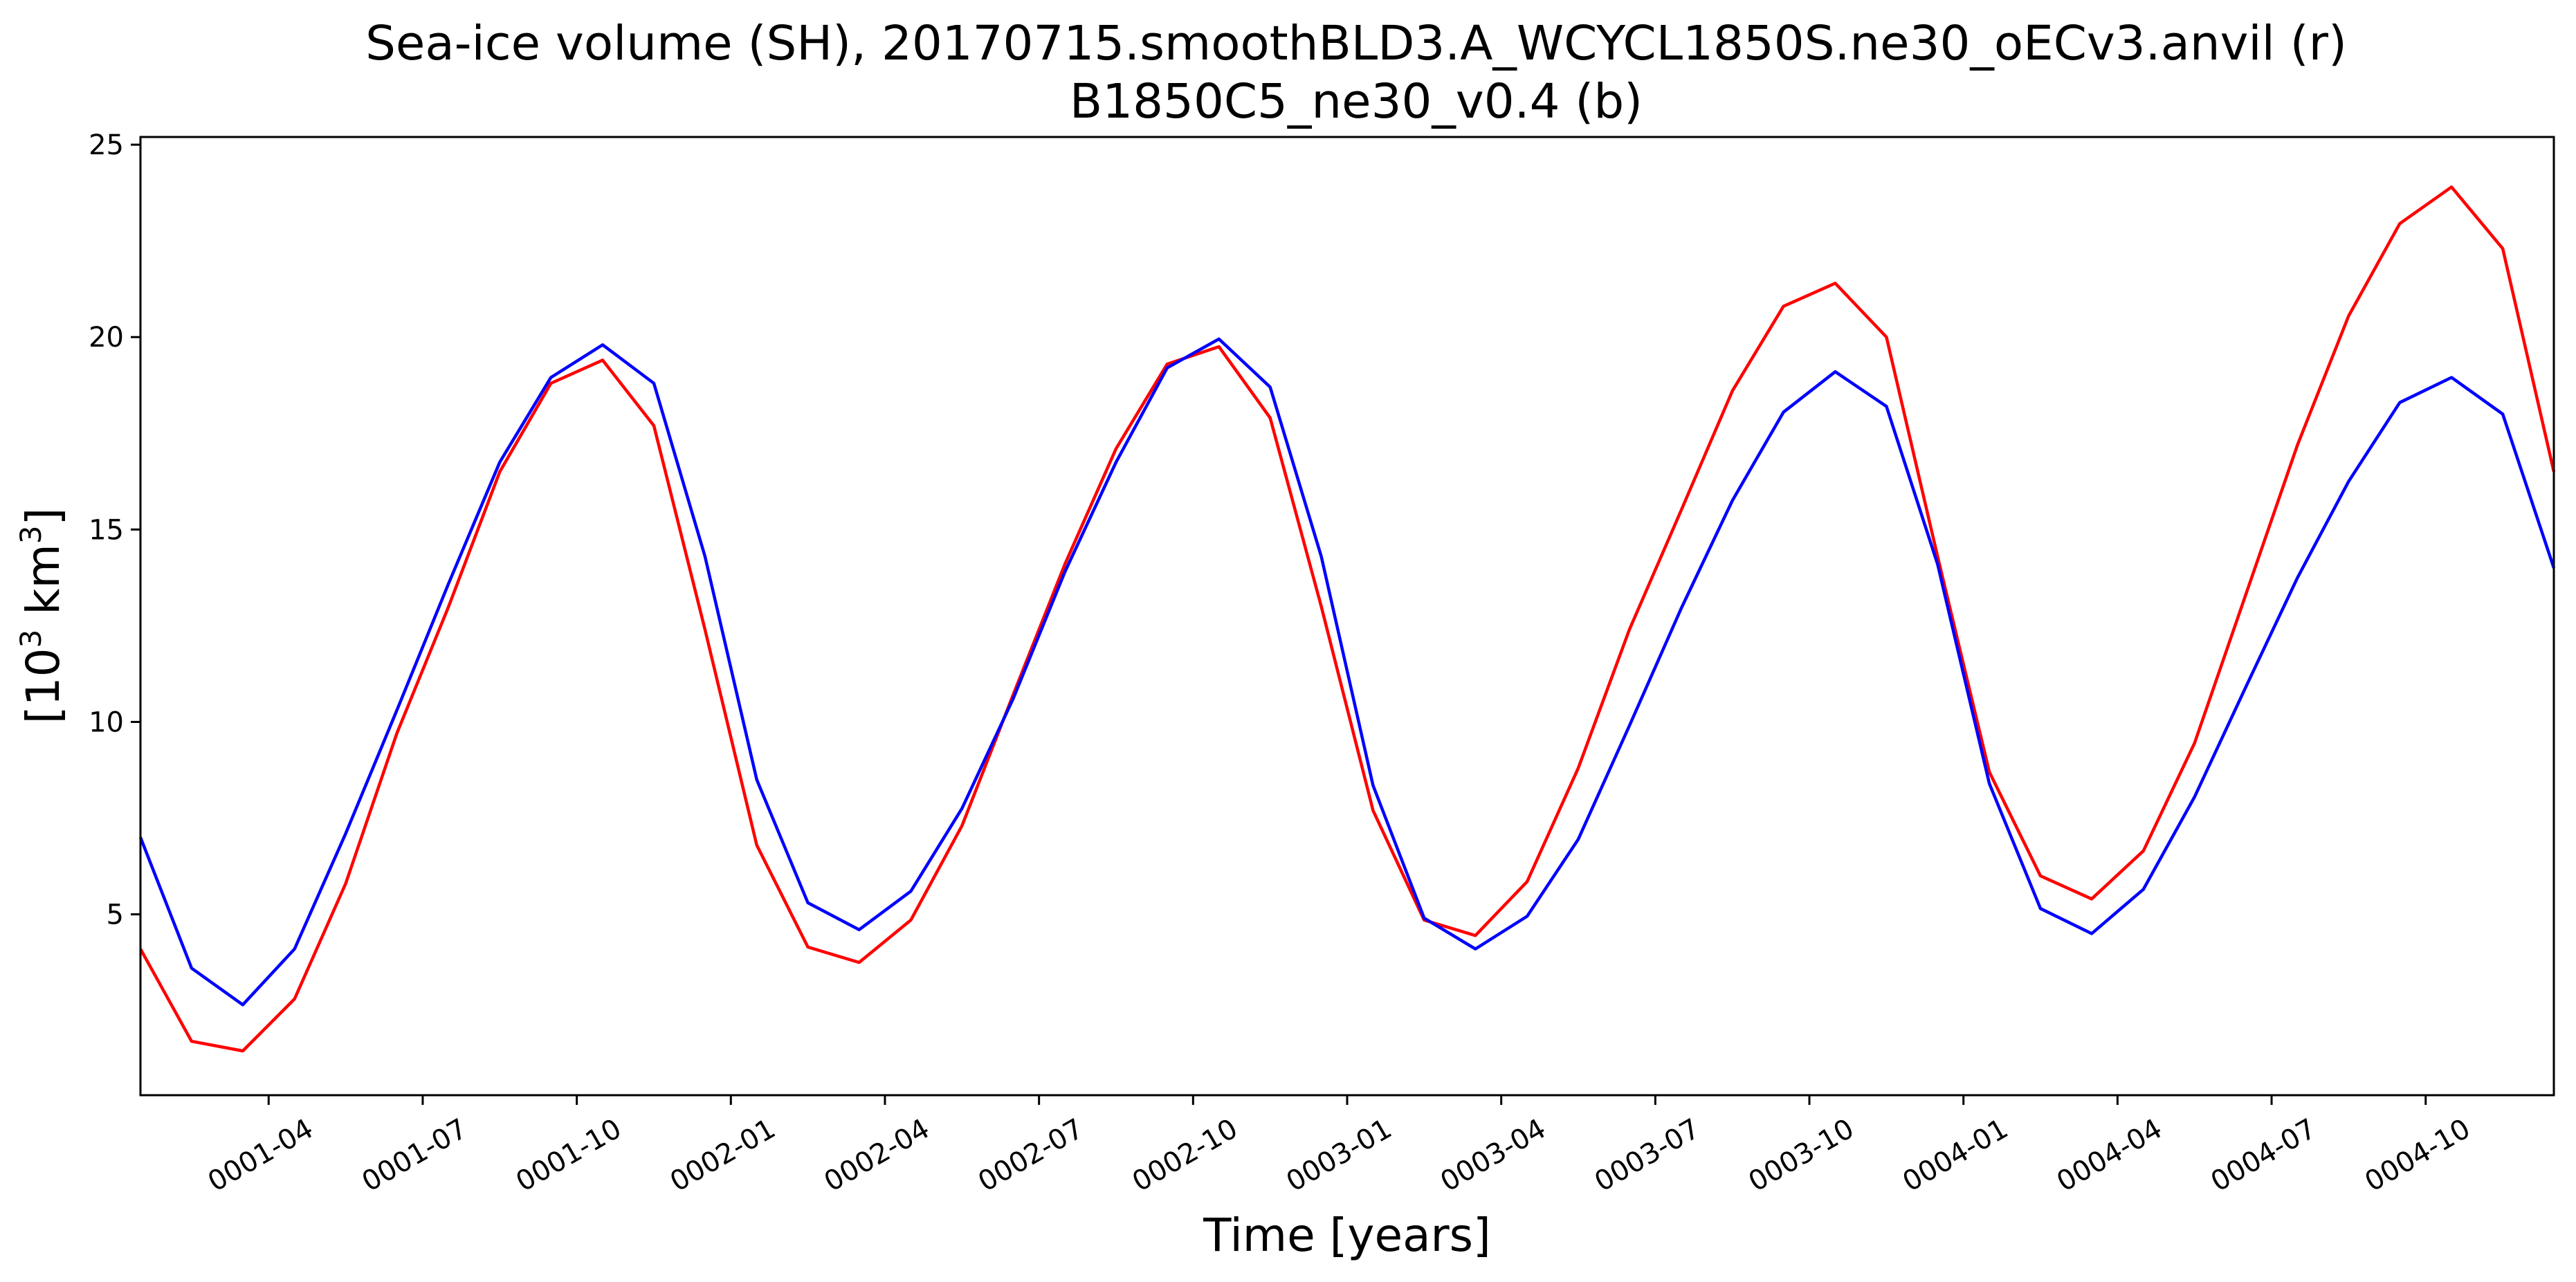 This screenshot has height=1282, width=2576. What do you see at coordinates (107, 145) in the screenshot?
I see `y-tick-label: 25` at bounding box center [107, 145].